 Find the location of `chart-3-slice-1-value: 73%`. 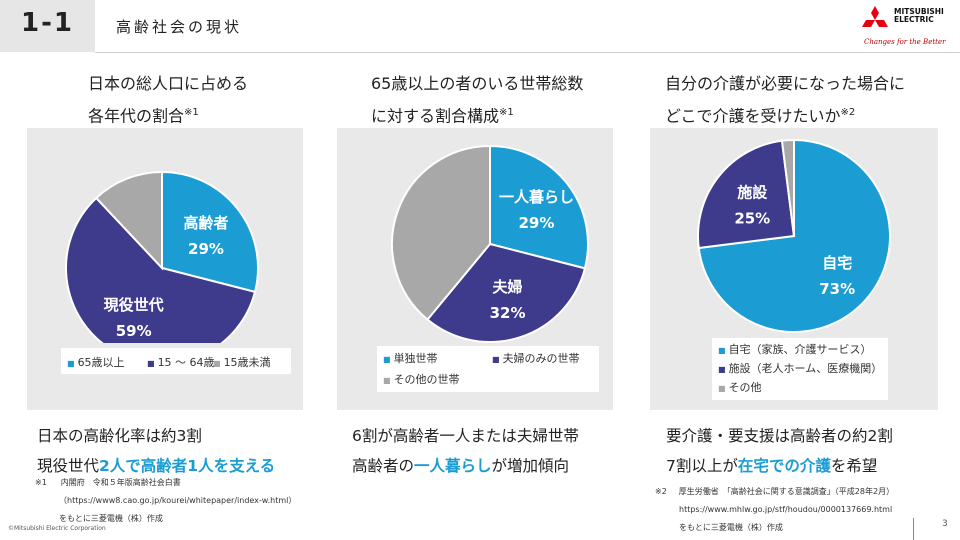

chart-3-slice-1-value: 73% is located at coordinates (837, 289).